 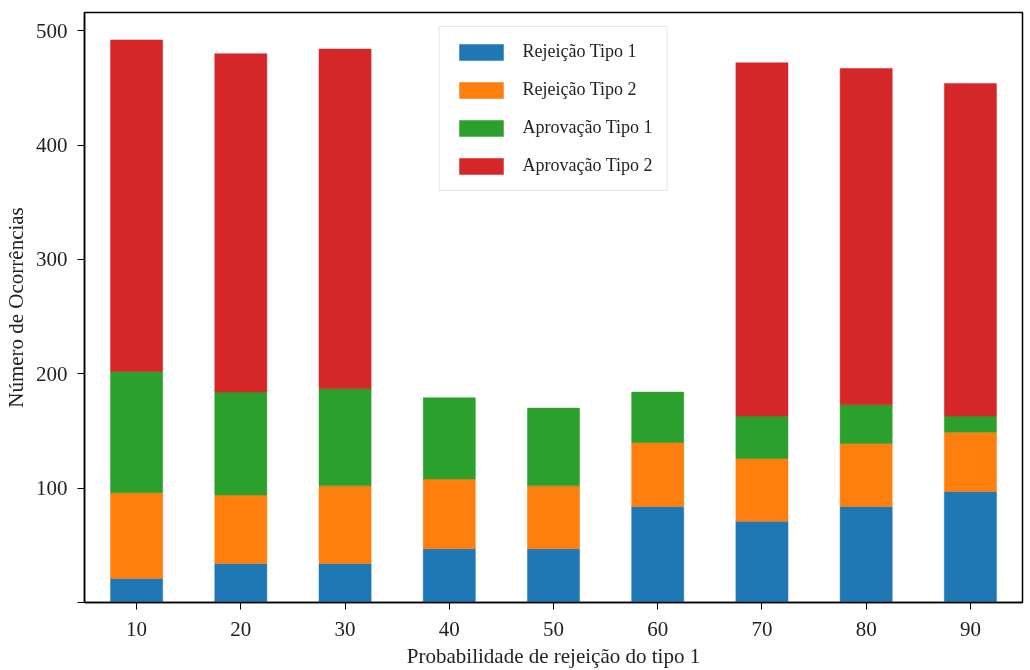 What do you see at coordinates (52, 488) in the screenshot?
I see `y-tick-label: 100` at bounding box center [52, 488].